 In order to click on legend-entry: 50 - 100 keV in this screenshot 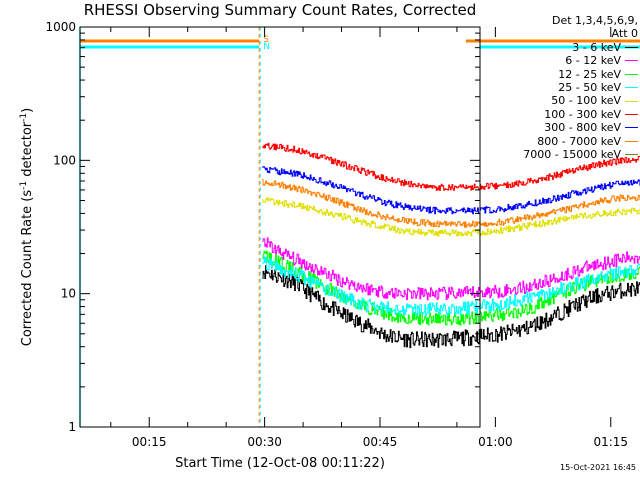, I will do `click(558, 100)`.